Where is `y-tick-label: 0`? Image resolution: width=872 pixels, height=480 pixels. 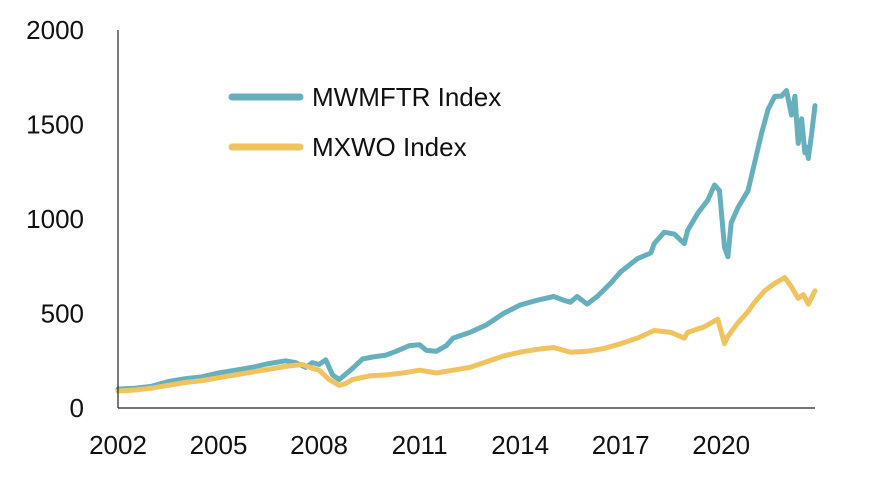 y-tick-label: 0 is located at coordinates (77, 408).